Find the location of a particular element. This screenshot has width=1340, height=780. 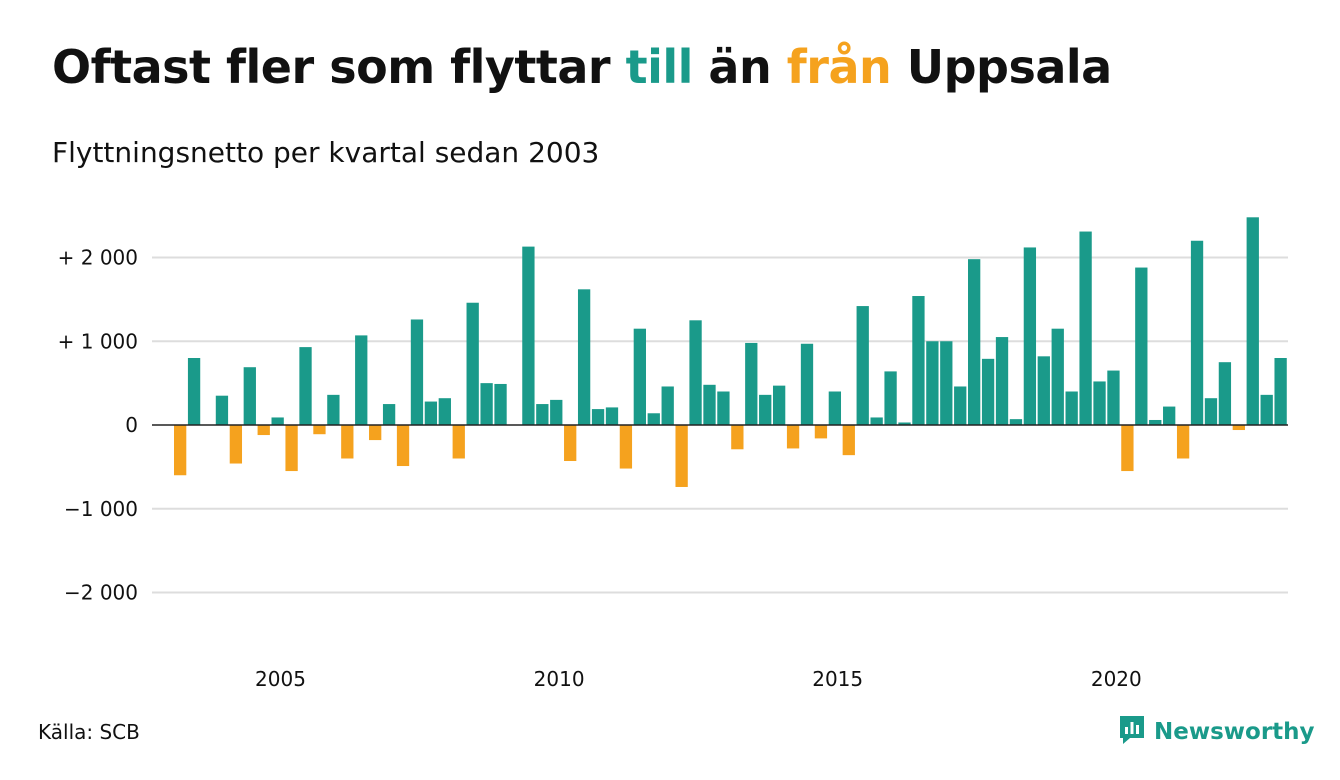

source-note: Källa: SCB is located at coordinates (89, 732).